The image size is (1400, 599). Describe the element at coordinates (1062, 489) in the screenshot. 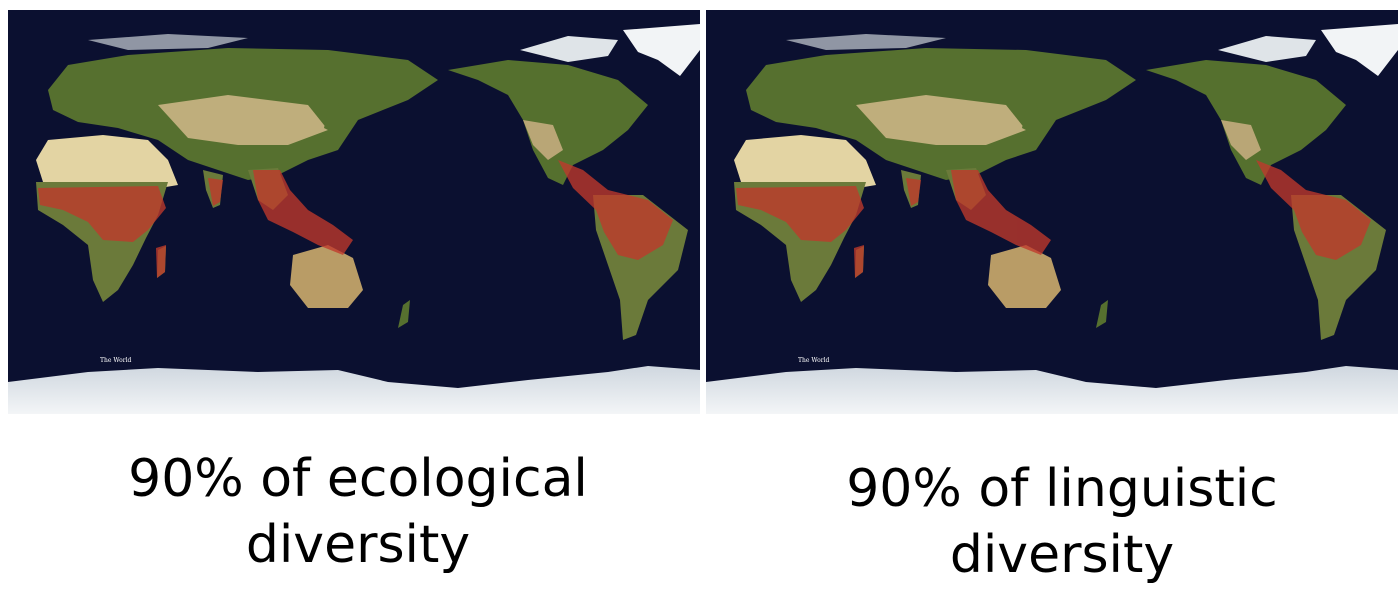

I see `caption-line-1: 90% of linguistic` at that location.